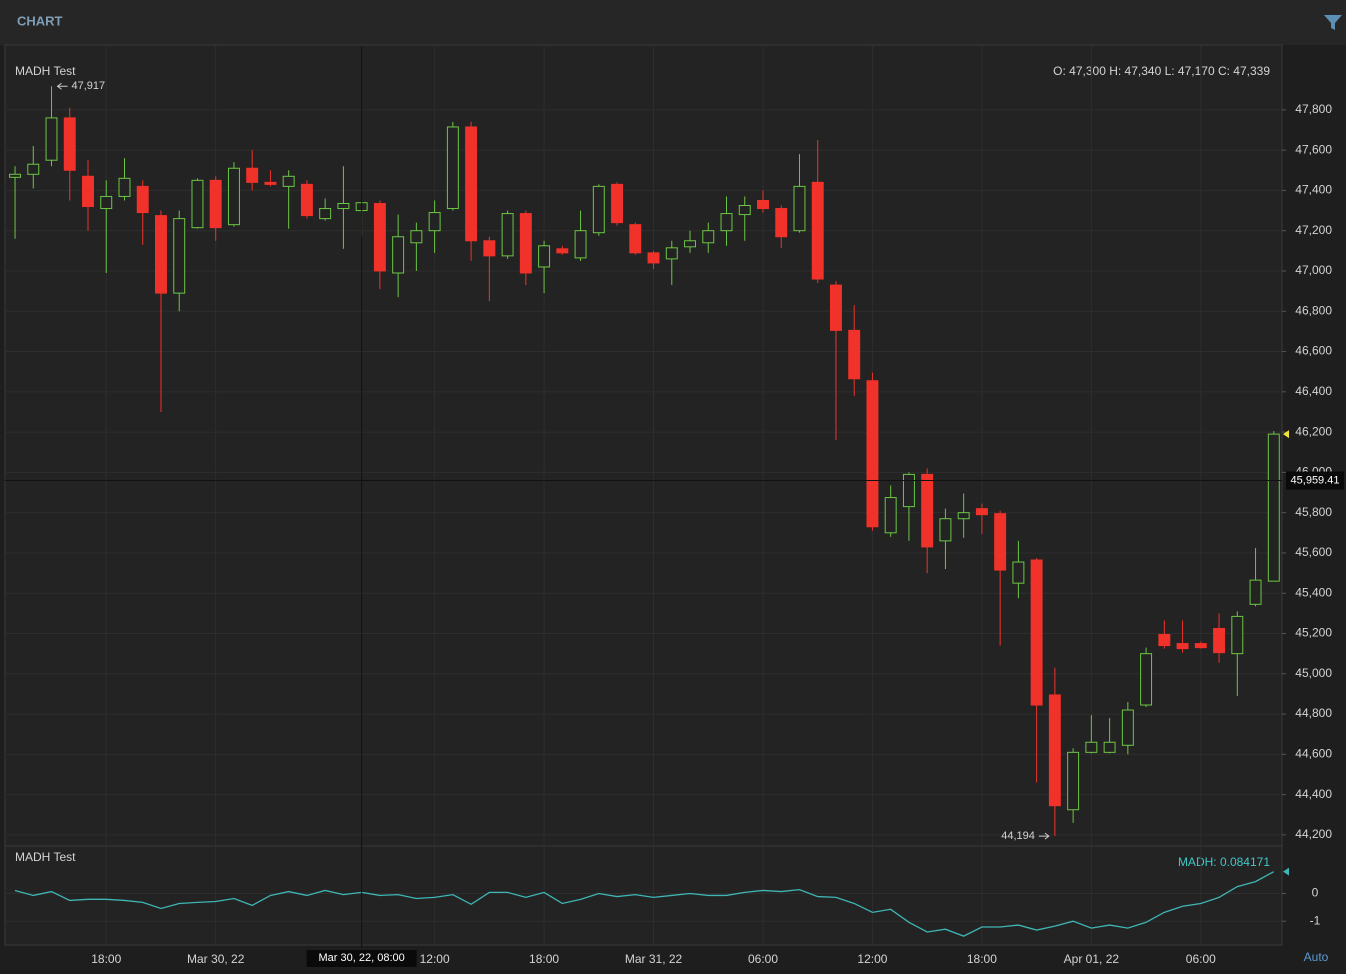  Describe the element at coordinates (1313, 552) in the screenshot. I see `y-tick-label: 45,600` at that location.